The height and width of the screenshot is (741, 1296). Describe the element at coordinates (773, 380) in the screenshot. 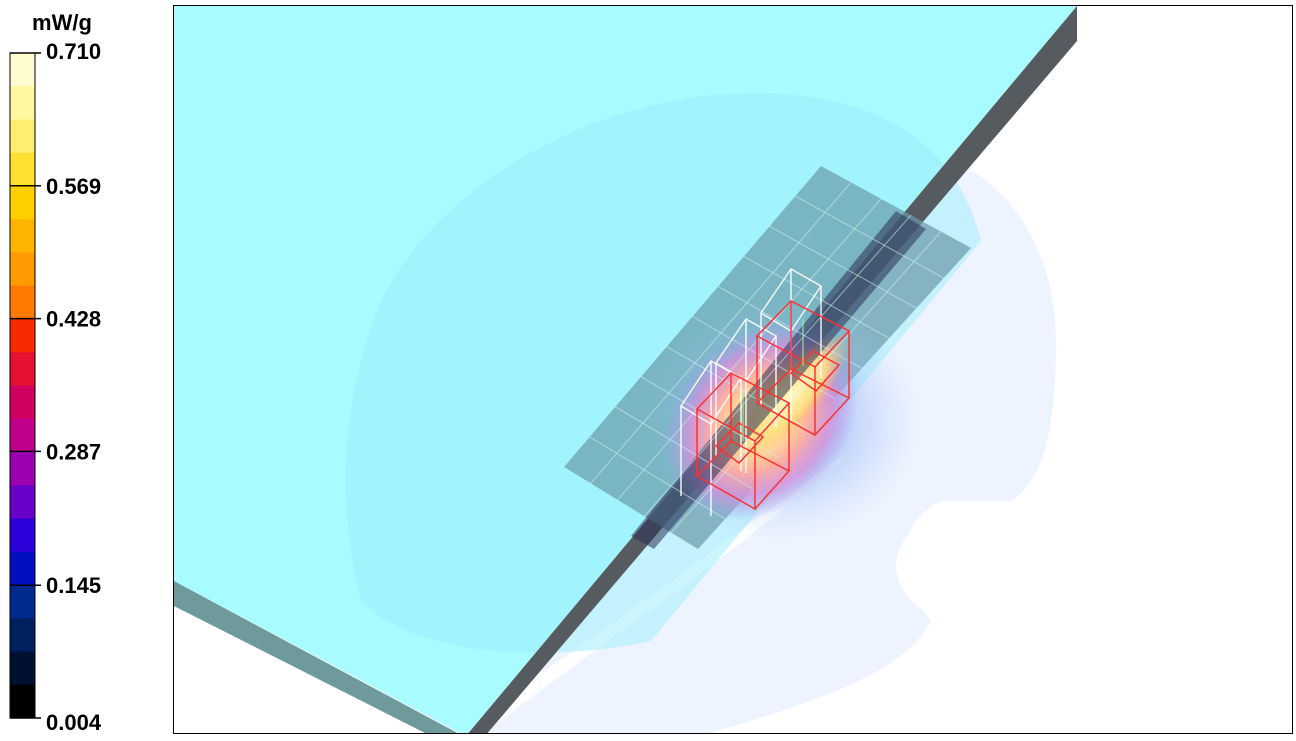

I see `probe-axis-lines` at that location.